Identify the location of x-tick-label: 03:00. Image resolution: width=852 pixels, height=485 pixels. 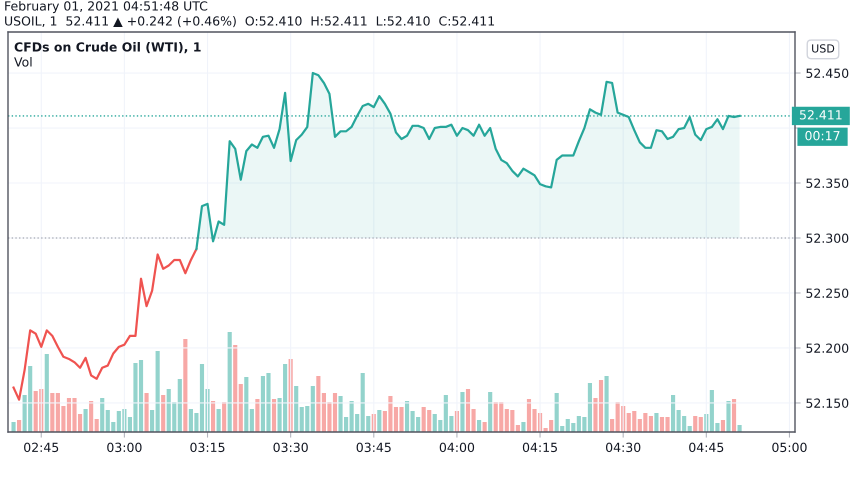
(124, 447).